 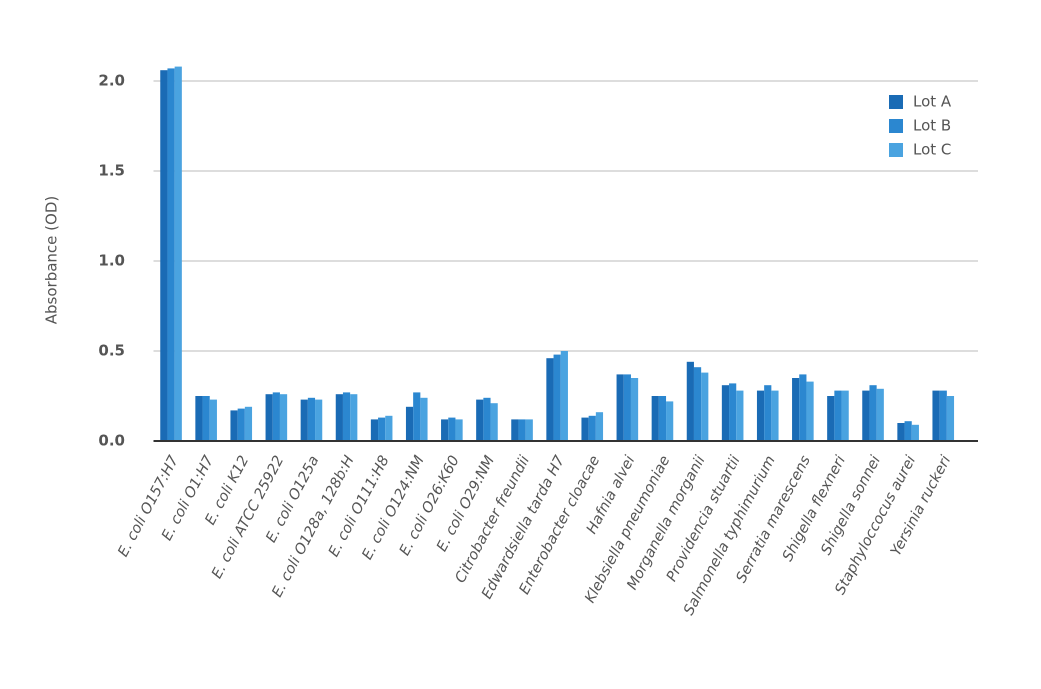 What do you see at coordinates (111, 351) in the screenshot?
I see `y-tick-label: 0.5` at bounding box center [111, 351].